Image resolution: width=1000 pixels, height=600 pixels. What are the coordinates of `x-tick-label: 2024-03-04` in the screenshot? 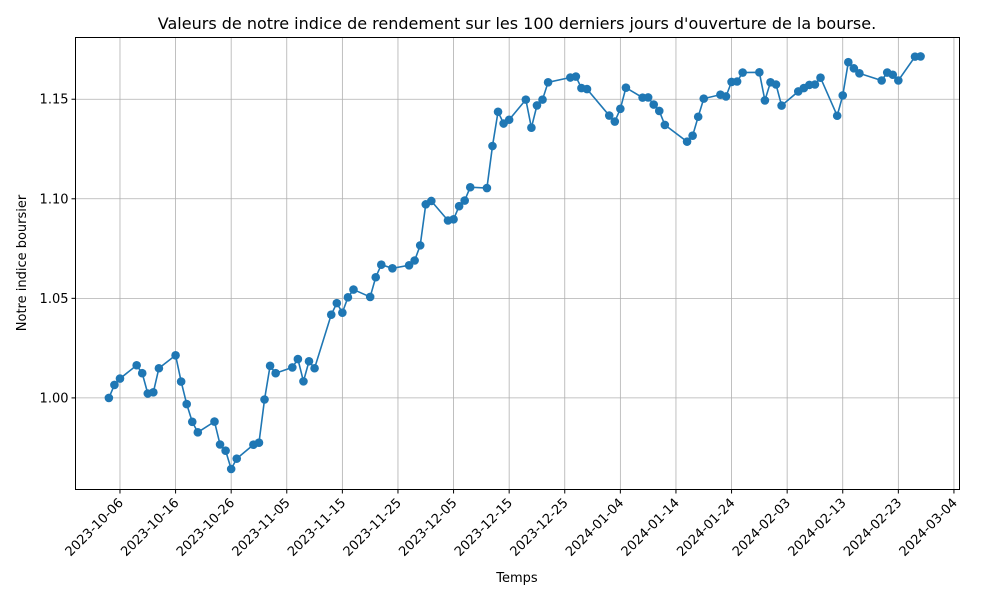 It's located at (929, 528).